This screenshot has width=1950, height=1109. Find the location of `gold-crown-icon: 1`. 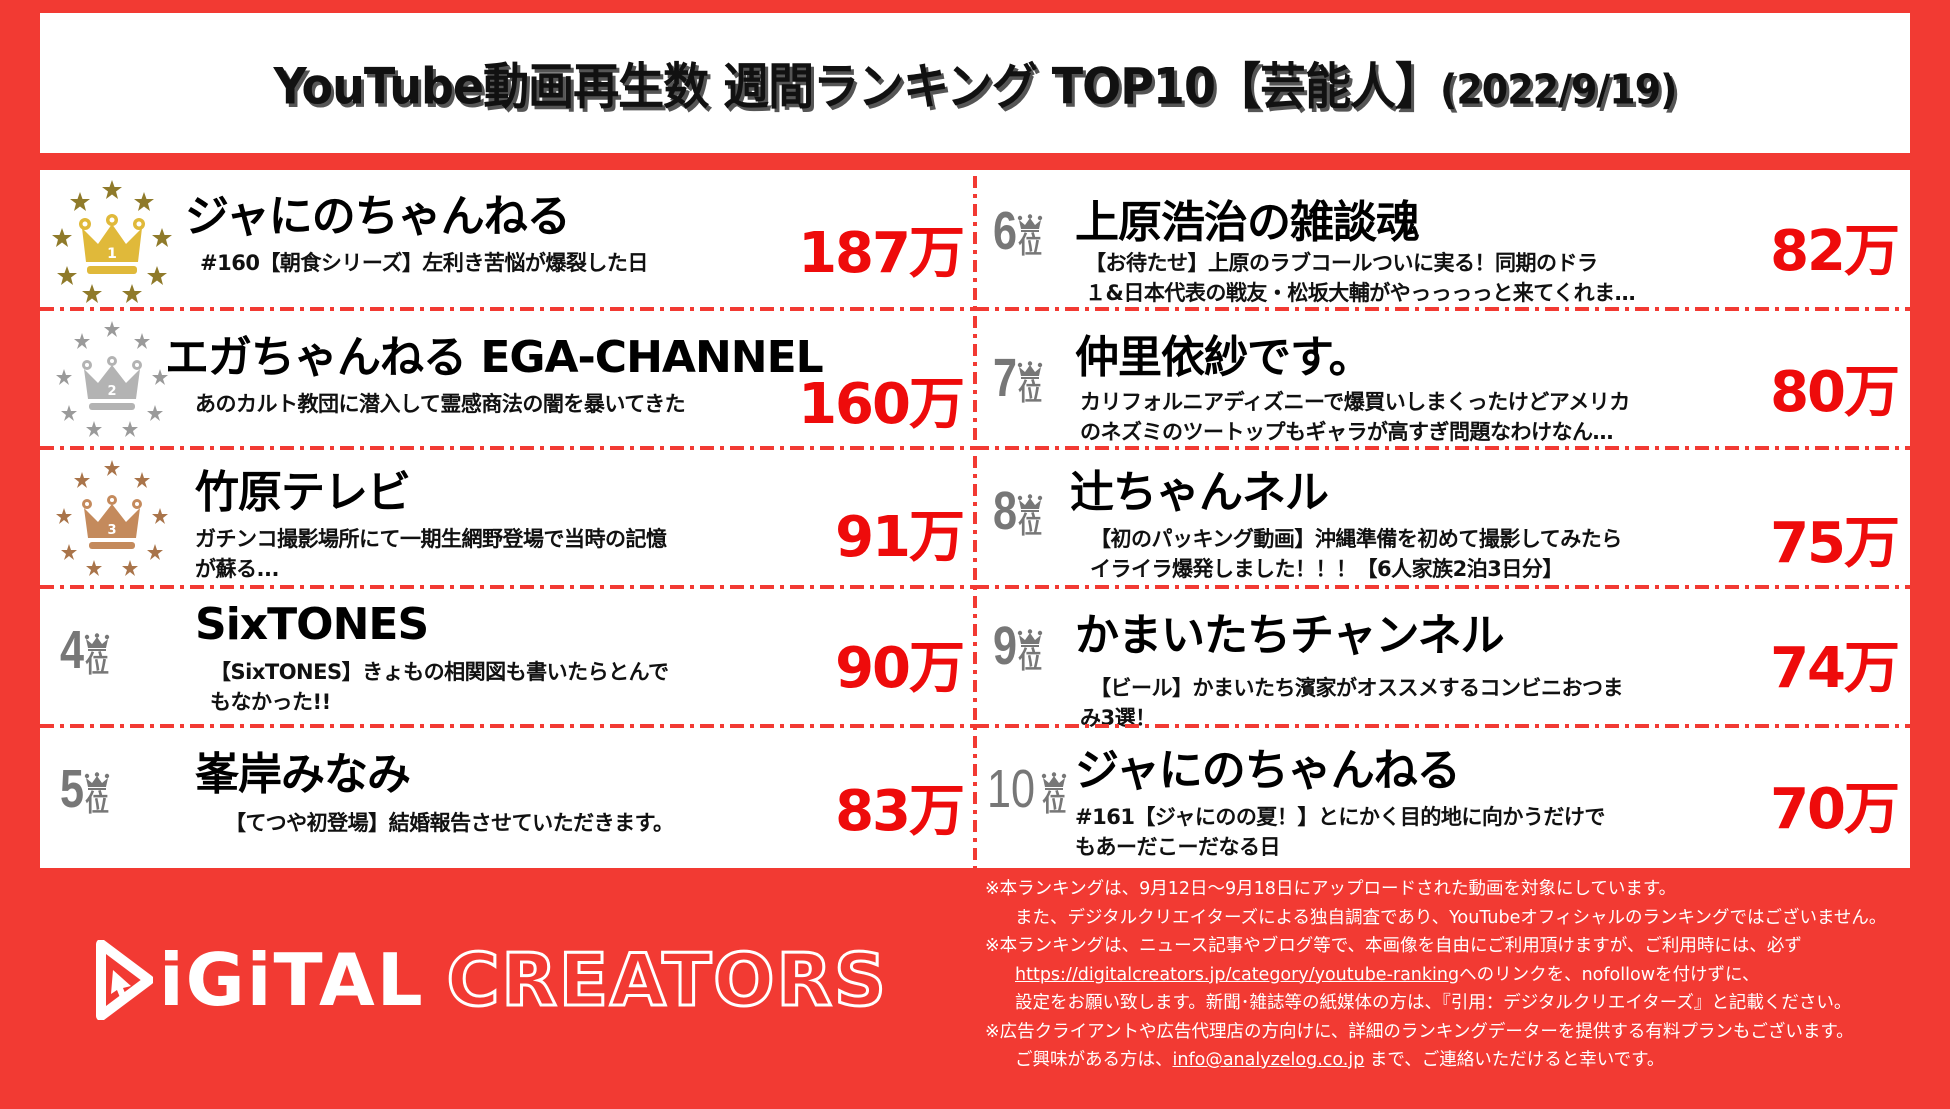

gold-crown-icon: 1 is located at coordinates (112, 241).